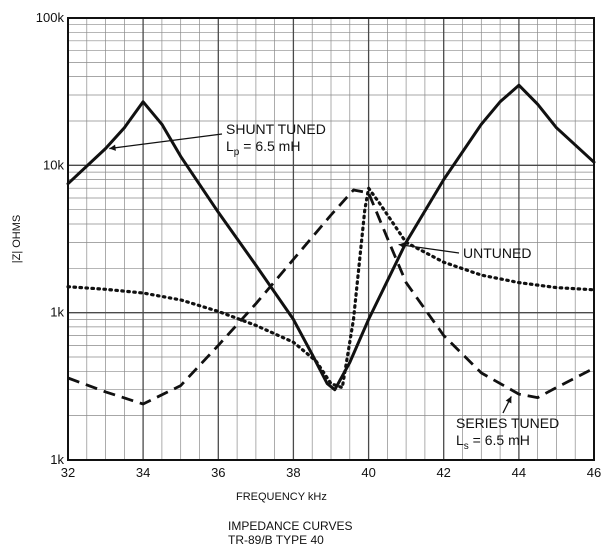 This screenshot has width=613, height=556. Describe the element at coordinates (293, 472) in the screenshot. I see `x-tick-label: 38` at that location.